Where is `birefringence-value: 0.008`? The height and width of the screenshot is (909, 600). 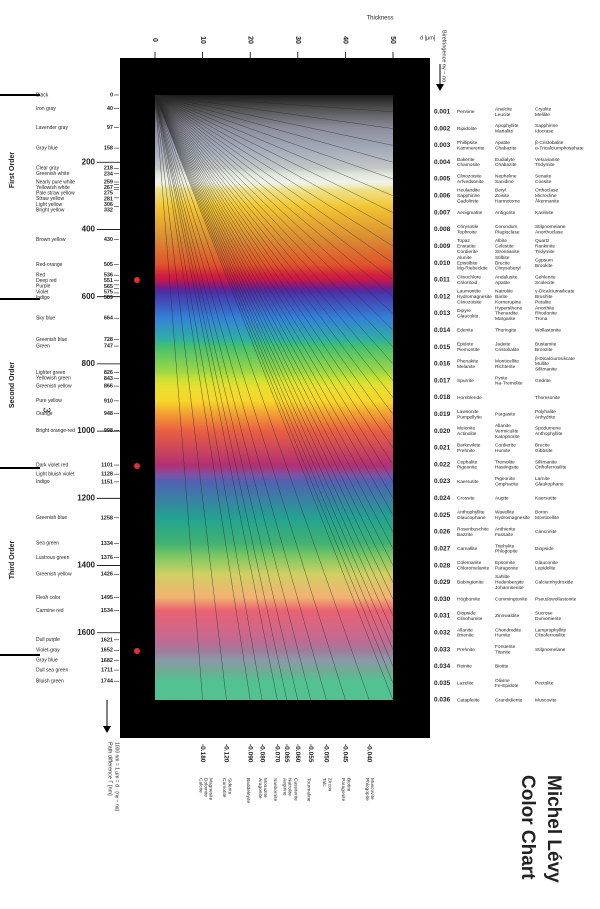 birefringence-value: 0.008 is located at coordinates (442, 229).